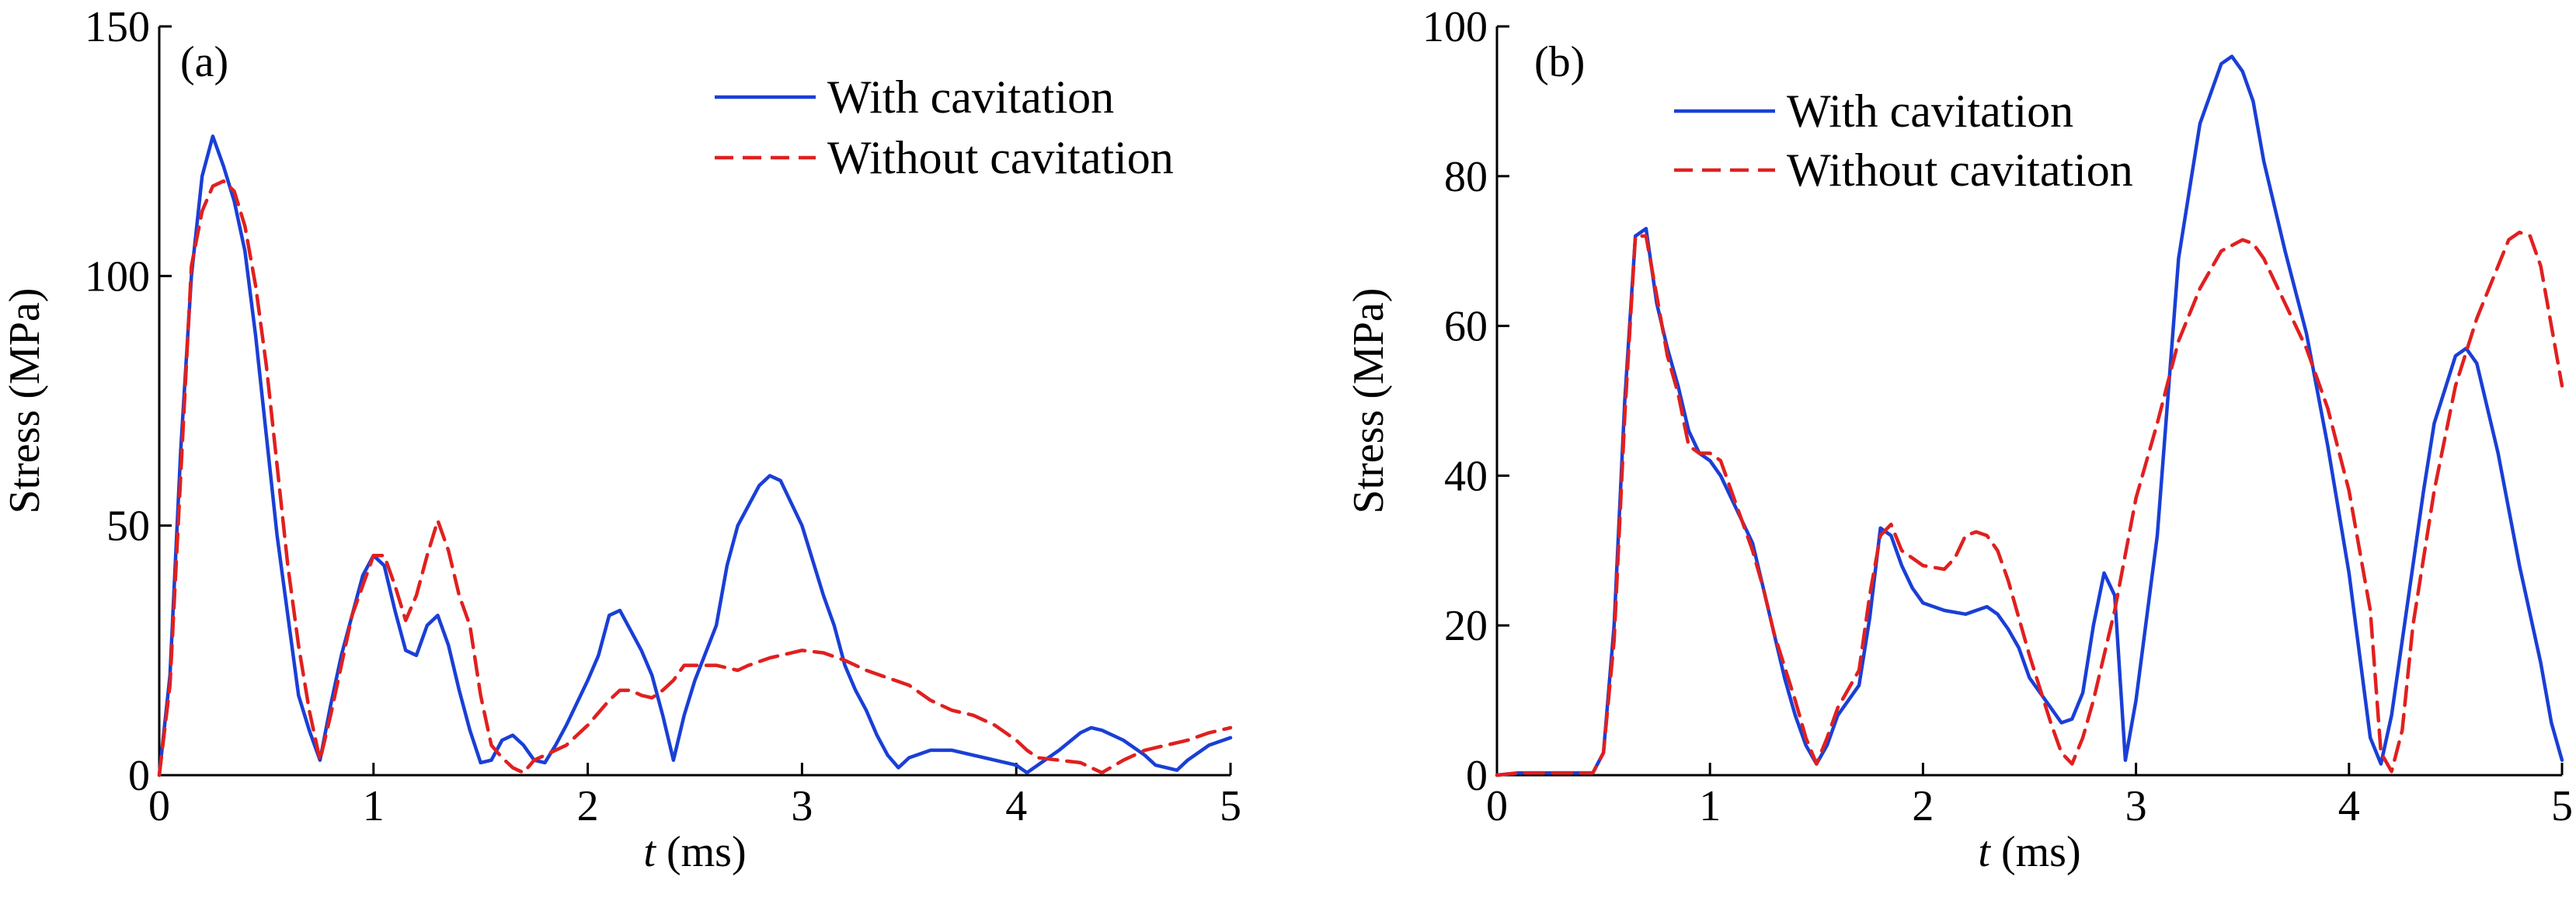 The width and height of the screenshot is (2576, 901). What do you see at coordinates (1477, 776) in the screenshot?
I see `chart-b-y-tick-label: 0` at bounding box center [1477, 776].